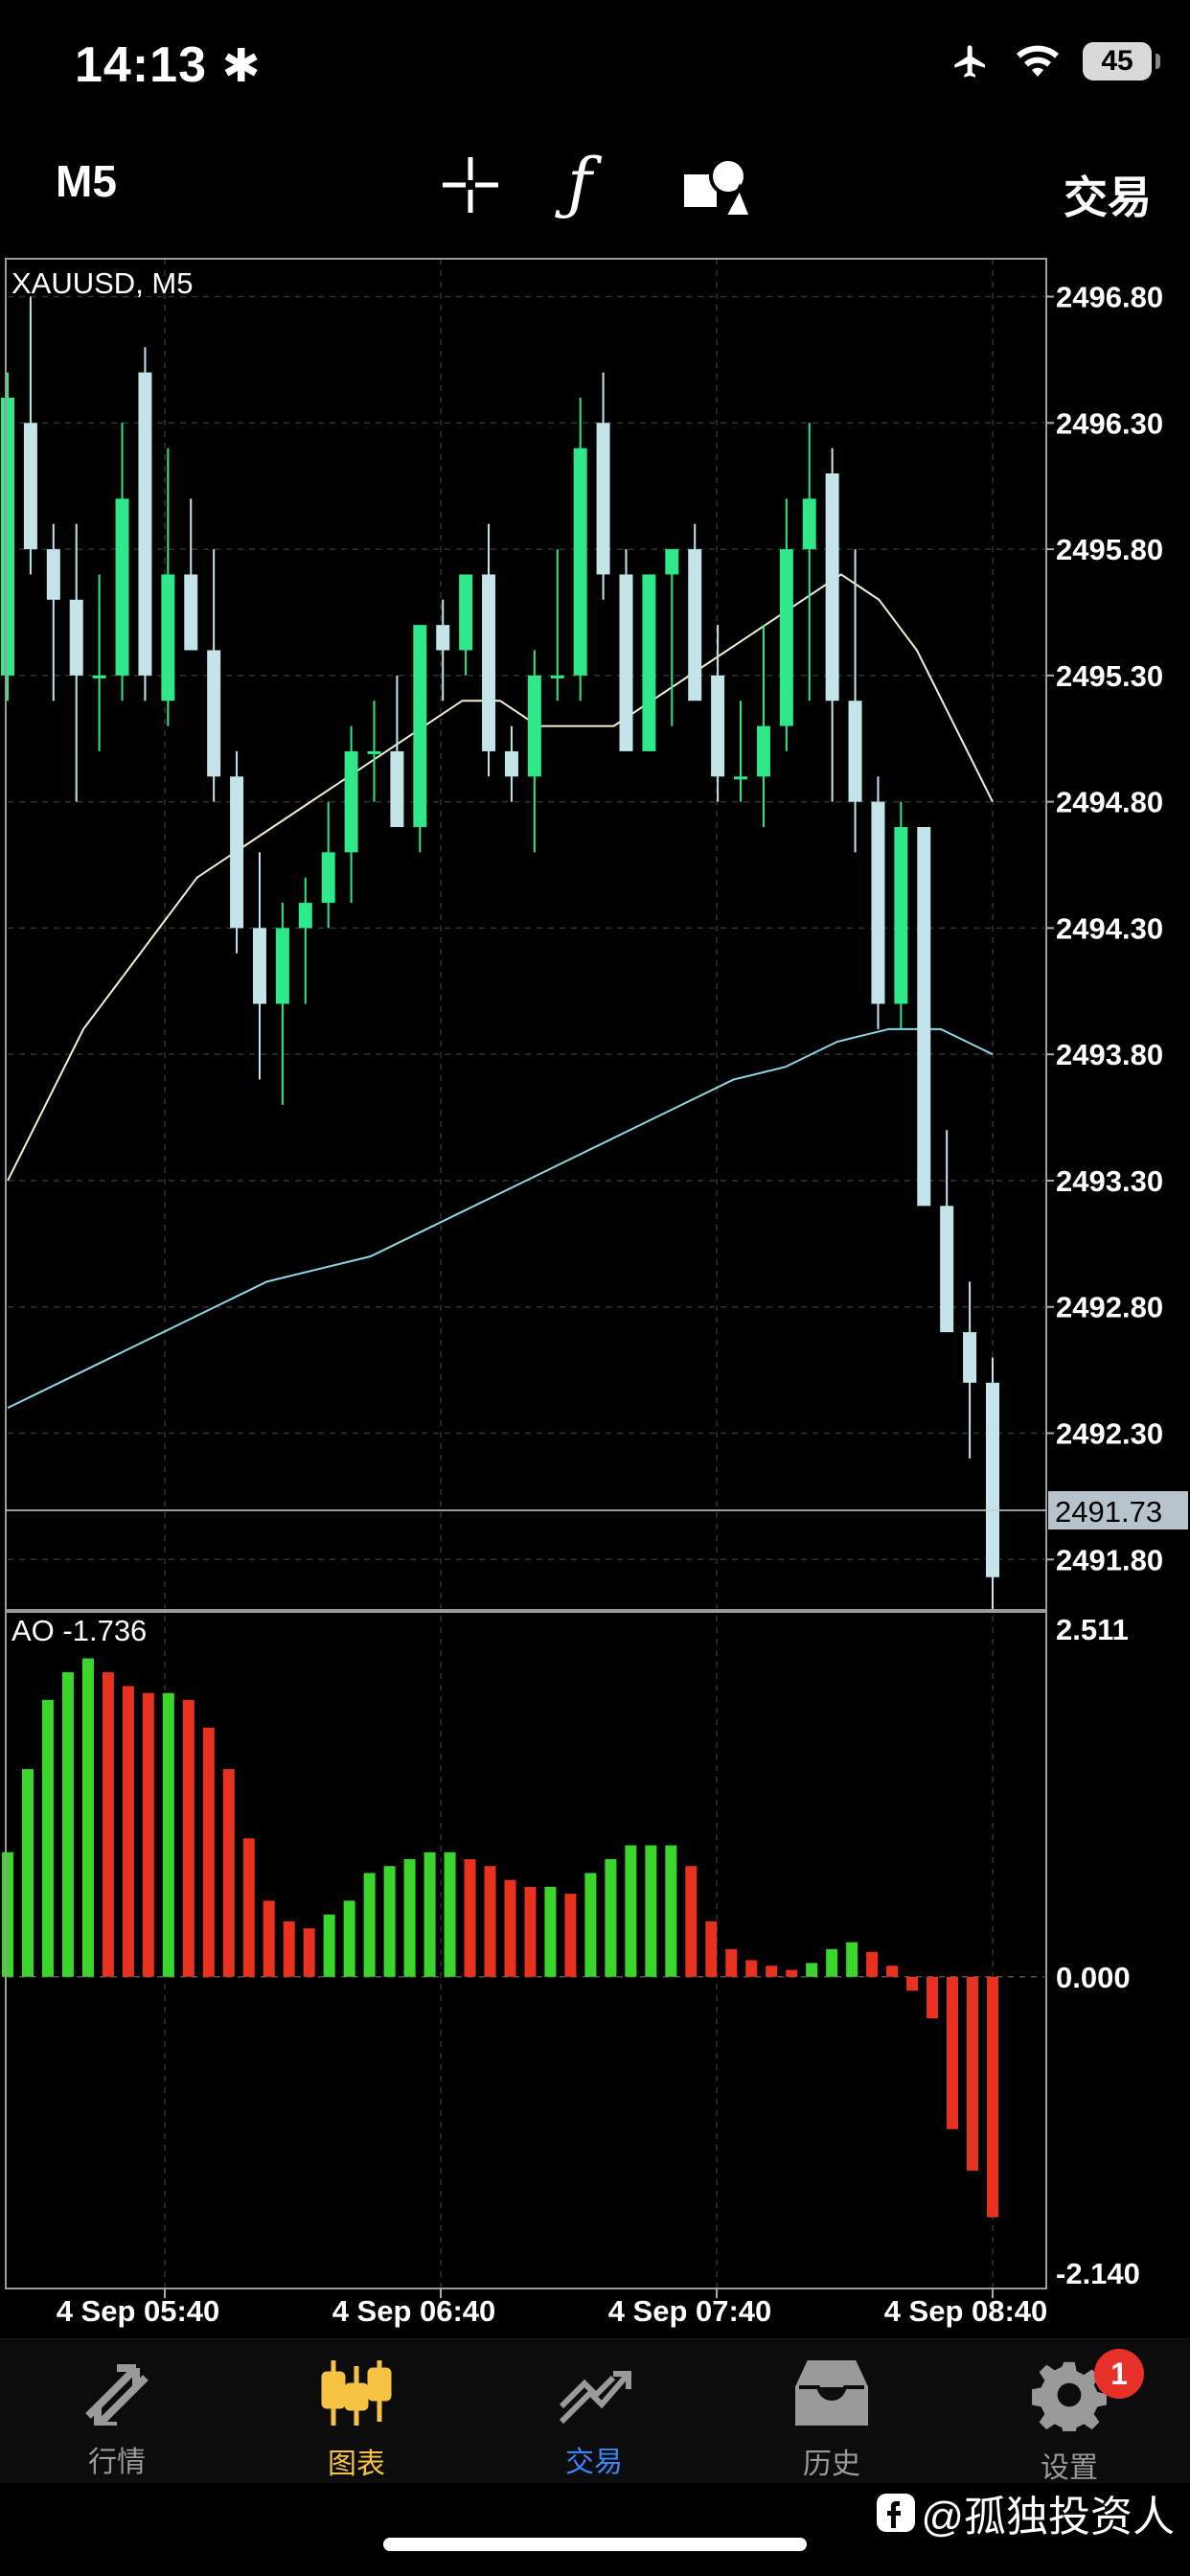 The width and height of the screenshot is (1190, 2576). What do you see at coordinates (1109, 1307) in the screenshot?
I see `price-tick-label: 2492.80` at bounding box center [1109, 1307].